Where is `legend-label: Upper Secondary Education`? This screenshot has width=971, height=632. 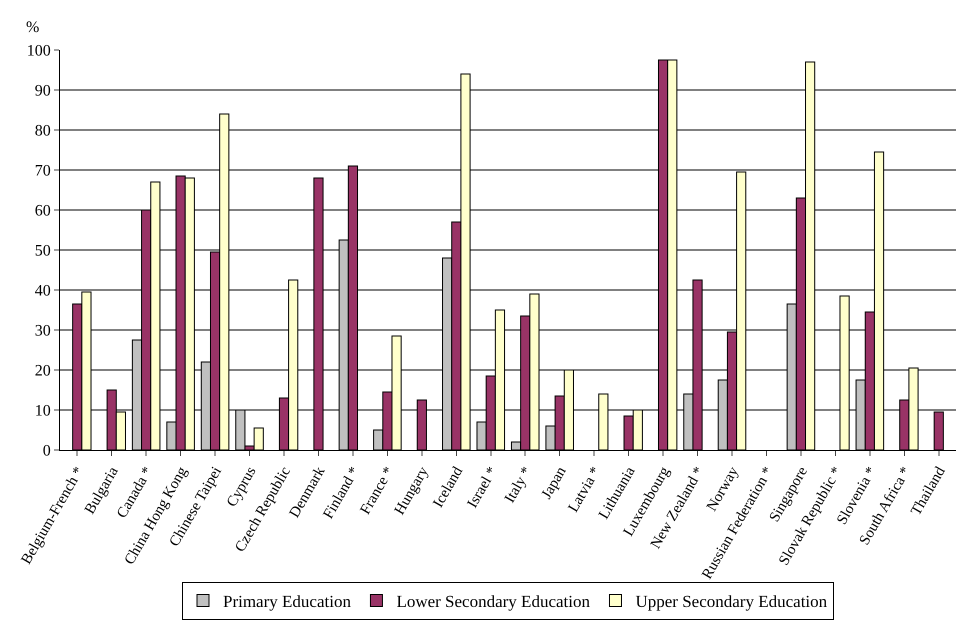
legend-label: Upper Secondary Education is located at coordinates (731, 602).